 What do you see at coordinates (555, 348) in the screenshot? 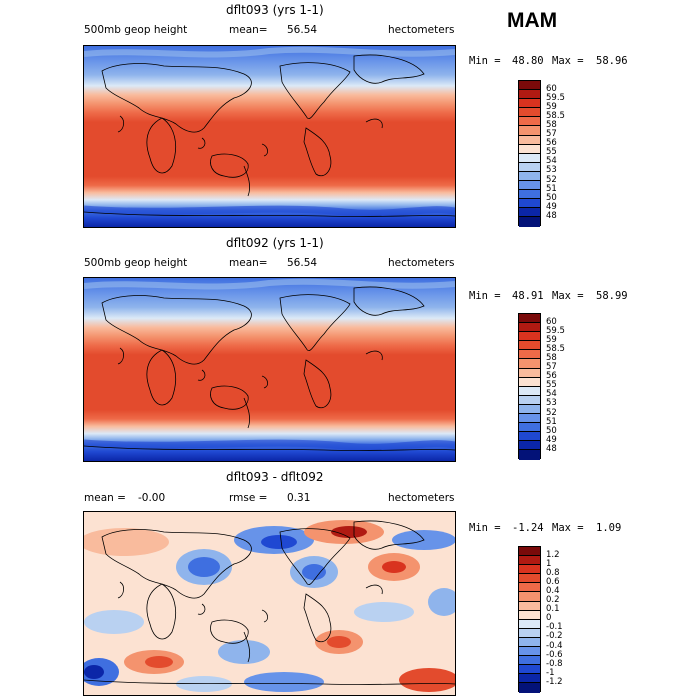
I see `panel-2-colorbar-label: 58.5` at bounding box center [555, 348].